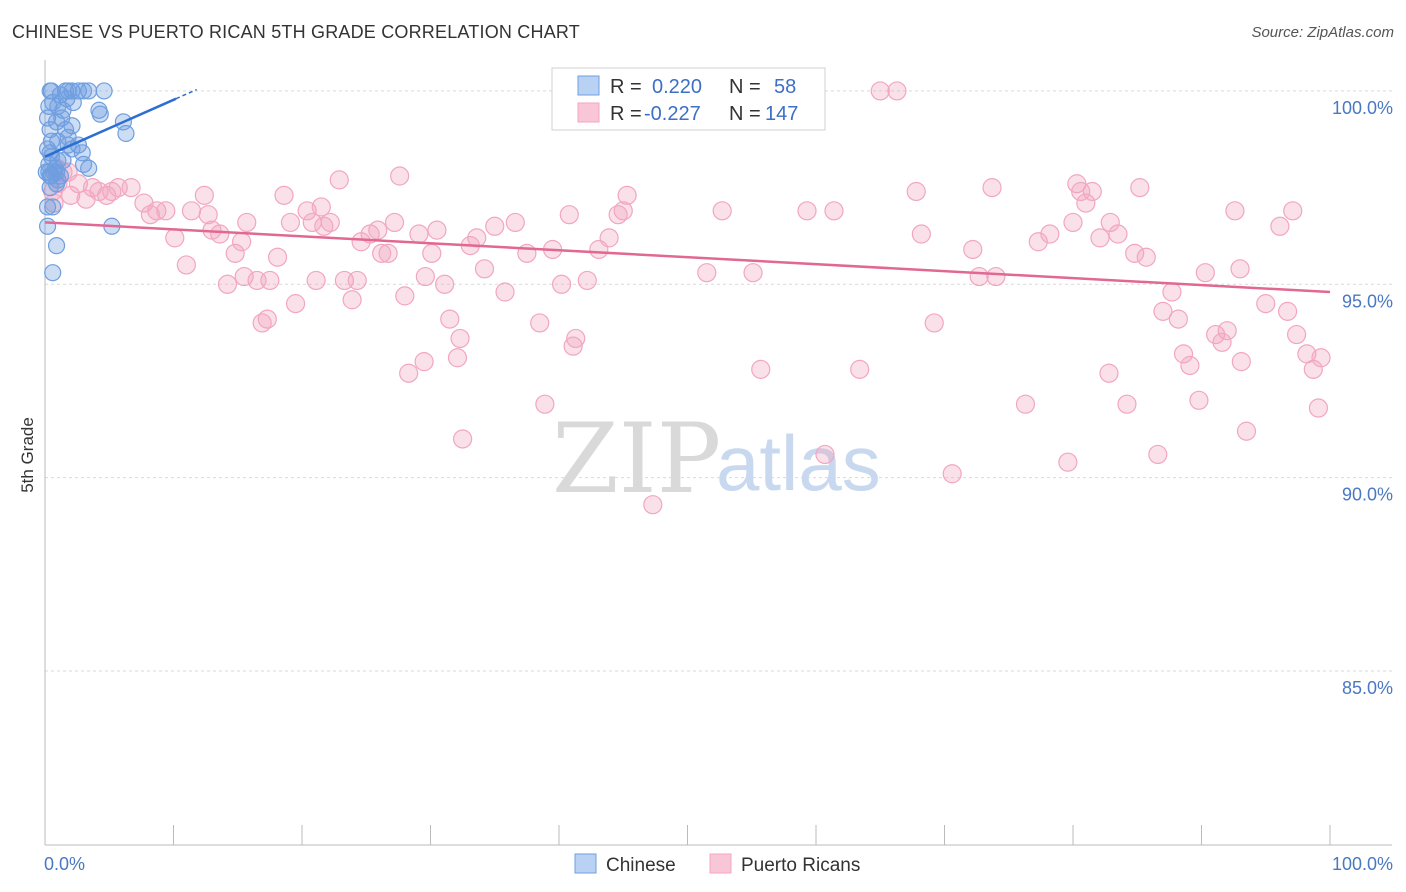 The width and height of the screenshot is (1406, 892). I want to click on watermark-atlas: atlas, so click(798, 463).